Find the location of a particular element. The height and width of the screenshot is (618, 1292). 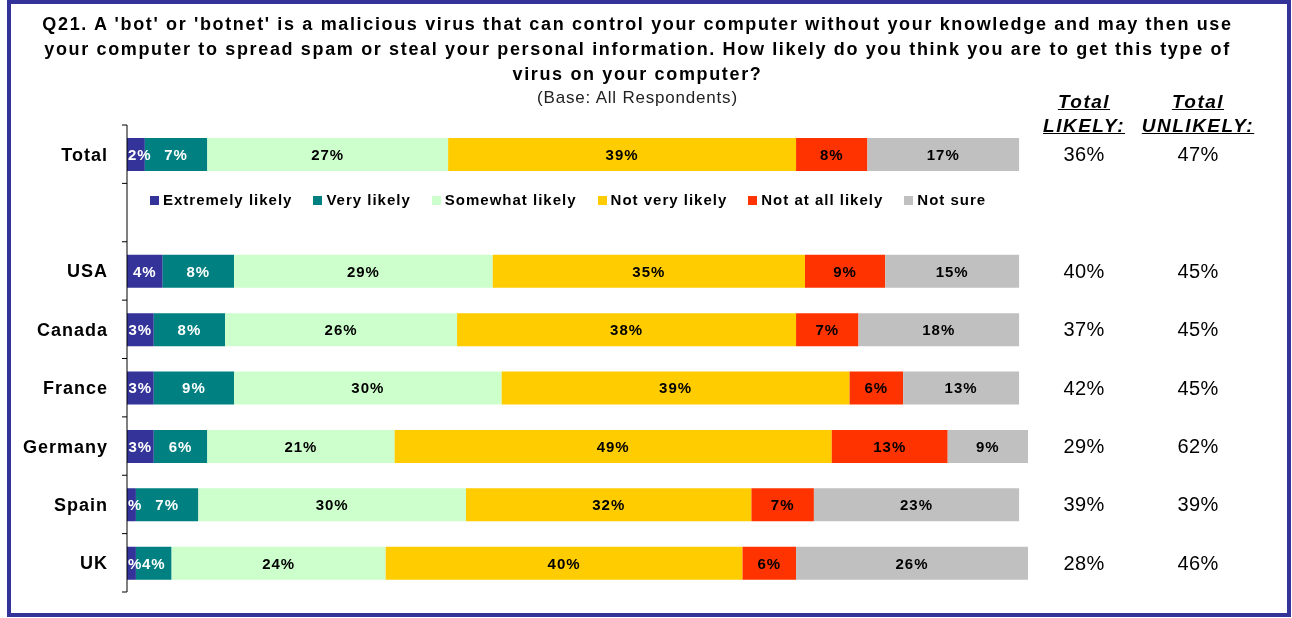

data-label: 29% is located at coordinates (363, 271).